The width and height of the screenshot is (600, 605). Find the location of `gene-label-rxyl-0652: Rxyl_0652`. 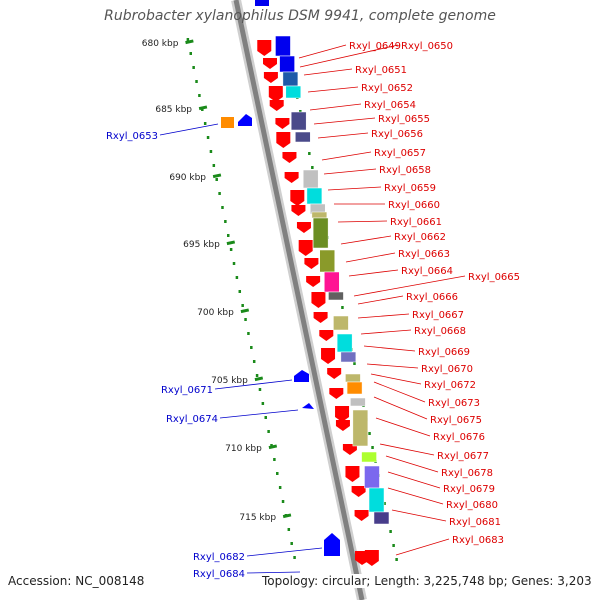

gene-label-rxyl-0652: Rxyl_0652 is located at coordinates (387, 88).